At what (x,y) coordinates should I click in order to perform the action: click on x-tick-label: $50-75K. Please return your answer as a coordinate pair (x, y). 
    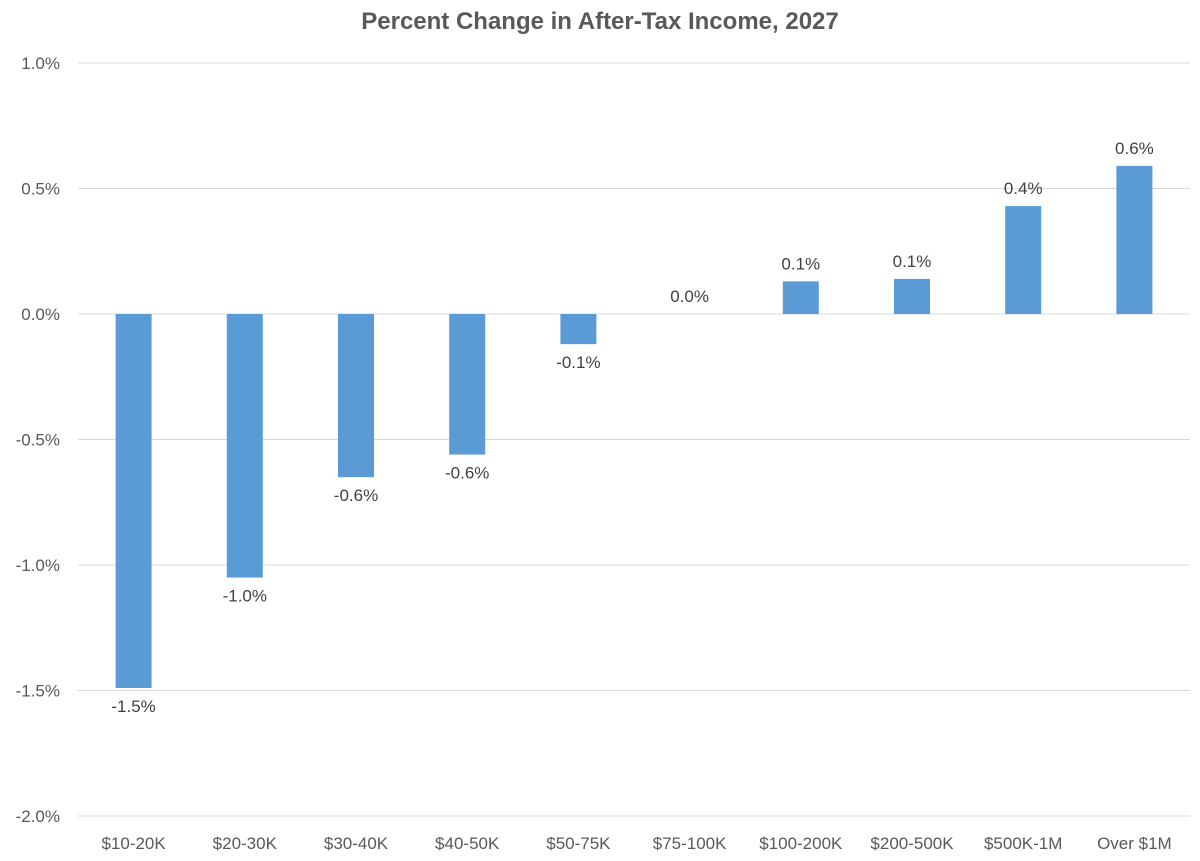
    Looking at the image, I should click on (578, 843).